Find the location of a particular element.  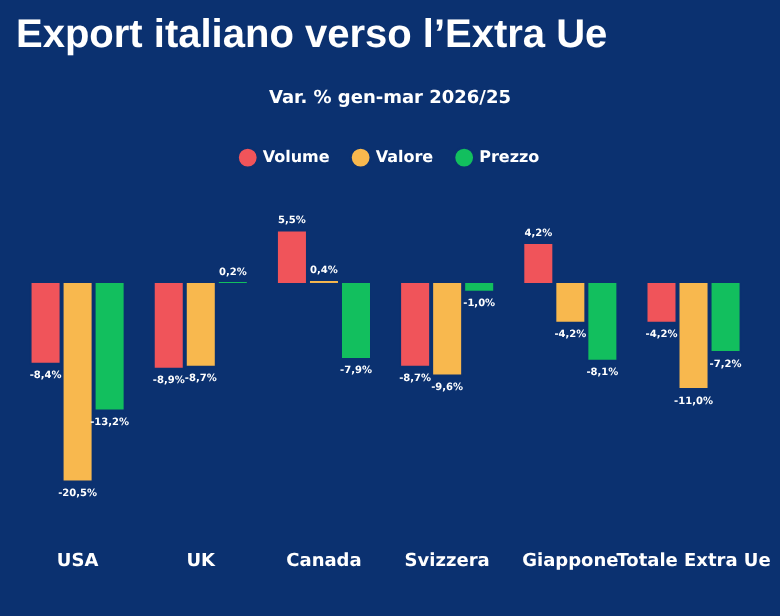

x-tick-label: Canada is located at coordinates (324, 561).